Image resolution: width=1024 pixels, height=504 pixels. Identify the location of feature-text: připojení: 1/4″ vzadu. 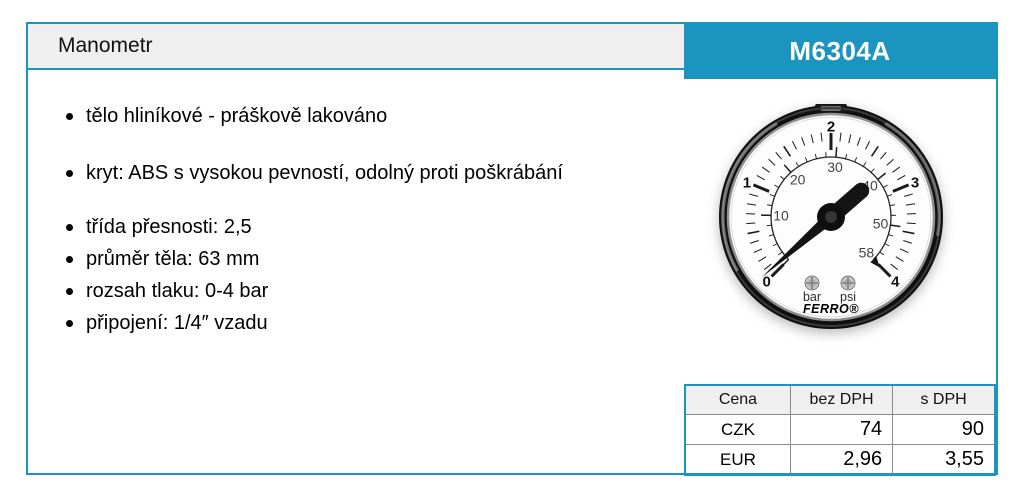
(177, 322).